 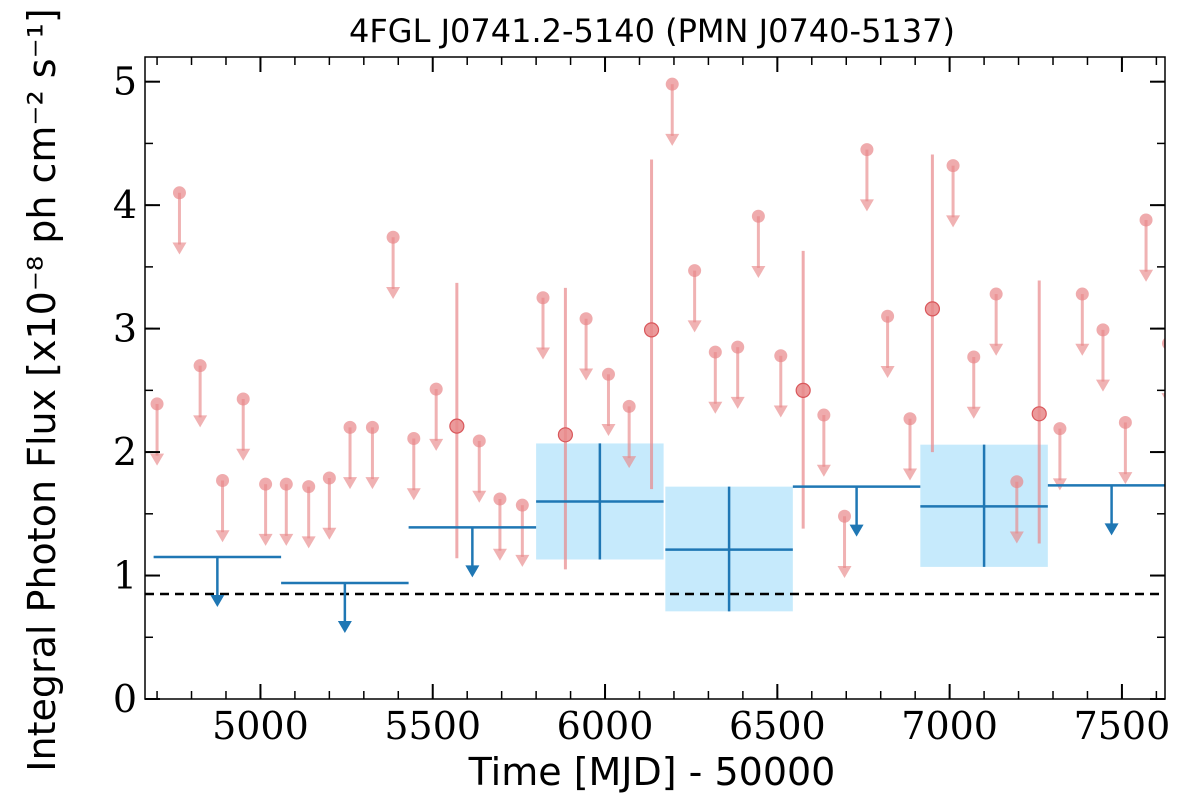 What do you see at coordinates (652, 31) in the screenshot?
I see `chart-title: 4FGL J0741.2-5140 (PMN J0740-5137)` at bounding box center [652, 31].